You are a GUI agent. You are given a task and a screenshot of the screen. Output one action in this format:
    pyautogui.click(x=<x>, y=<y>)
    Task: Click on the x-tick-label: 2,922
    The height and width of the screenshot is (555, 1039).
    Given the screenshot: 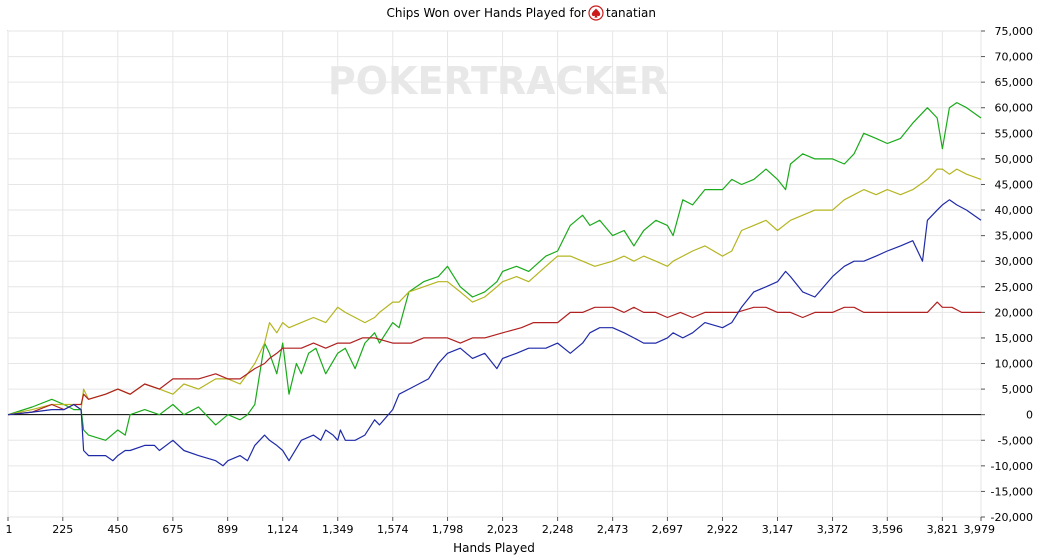 What is the action you would take?
    pyautogui.click(x=723, y=529)
    